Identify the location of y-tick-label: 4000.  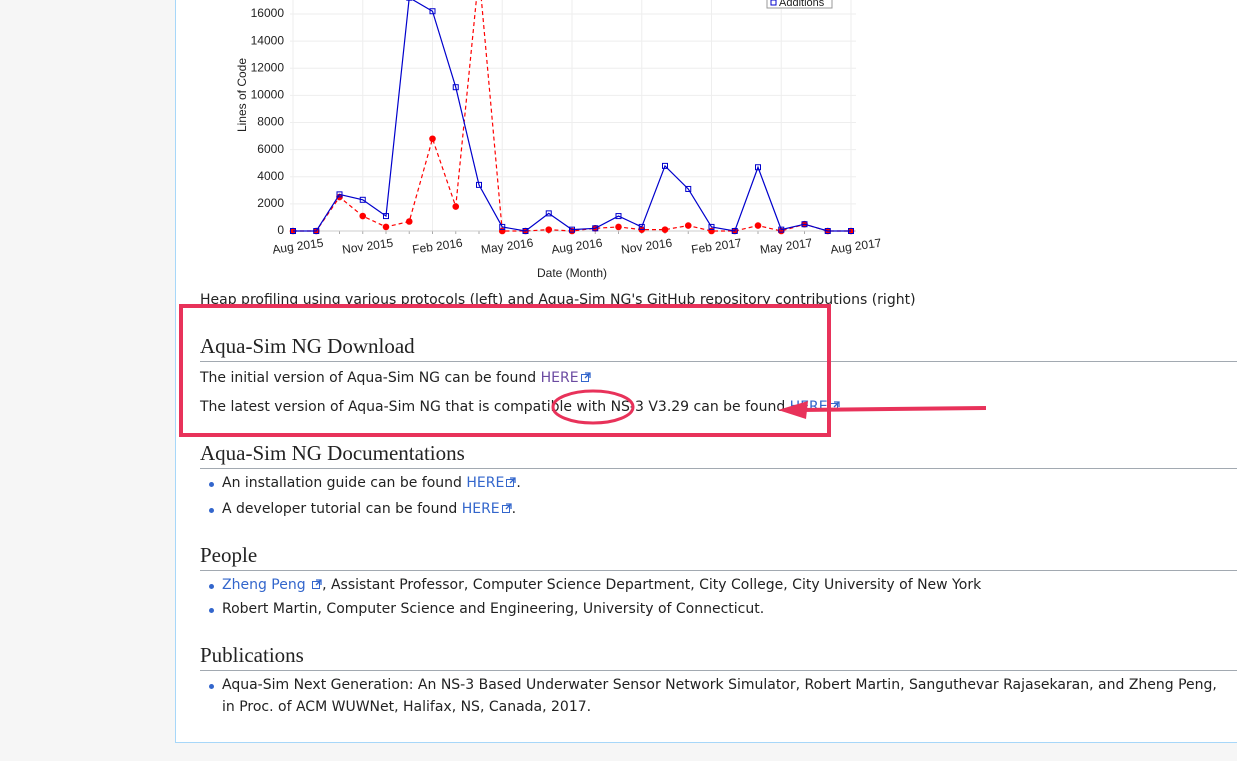
(270, 176).